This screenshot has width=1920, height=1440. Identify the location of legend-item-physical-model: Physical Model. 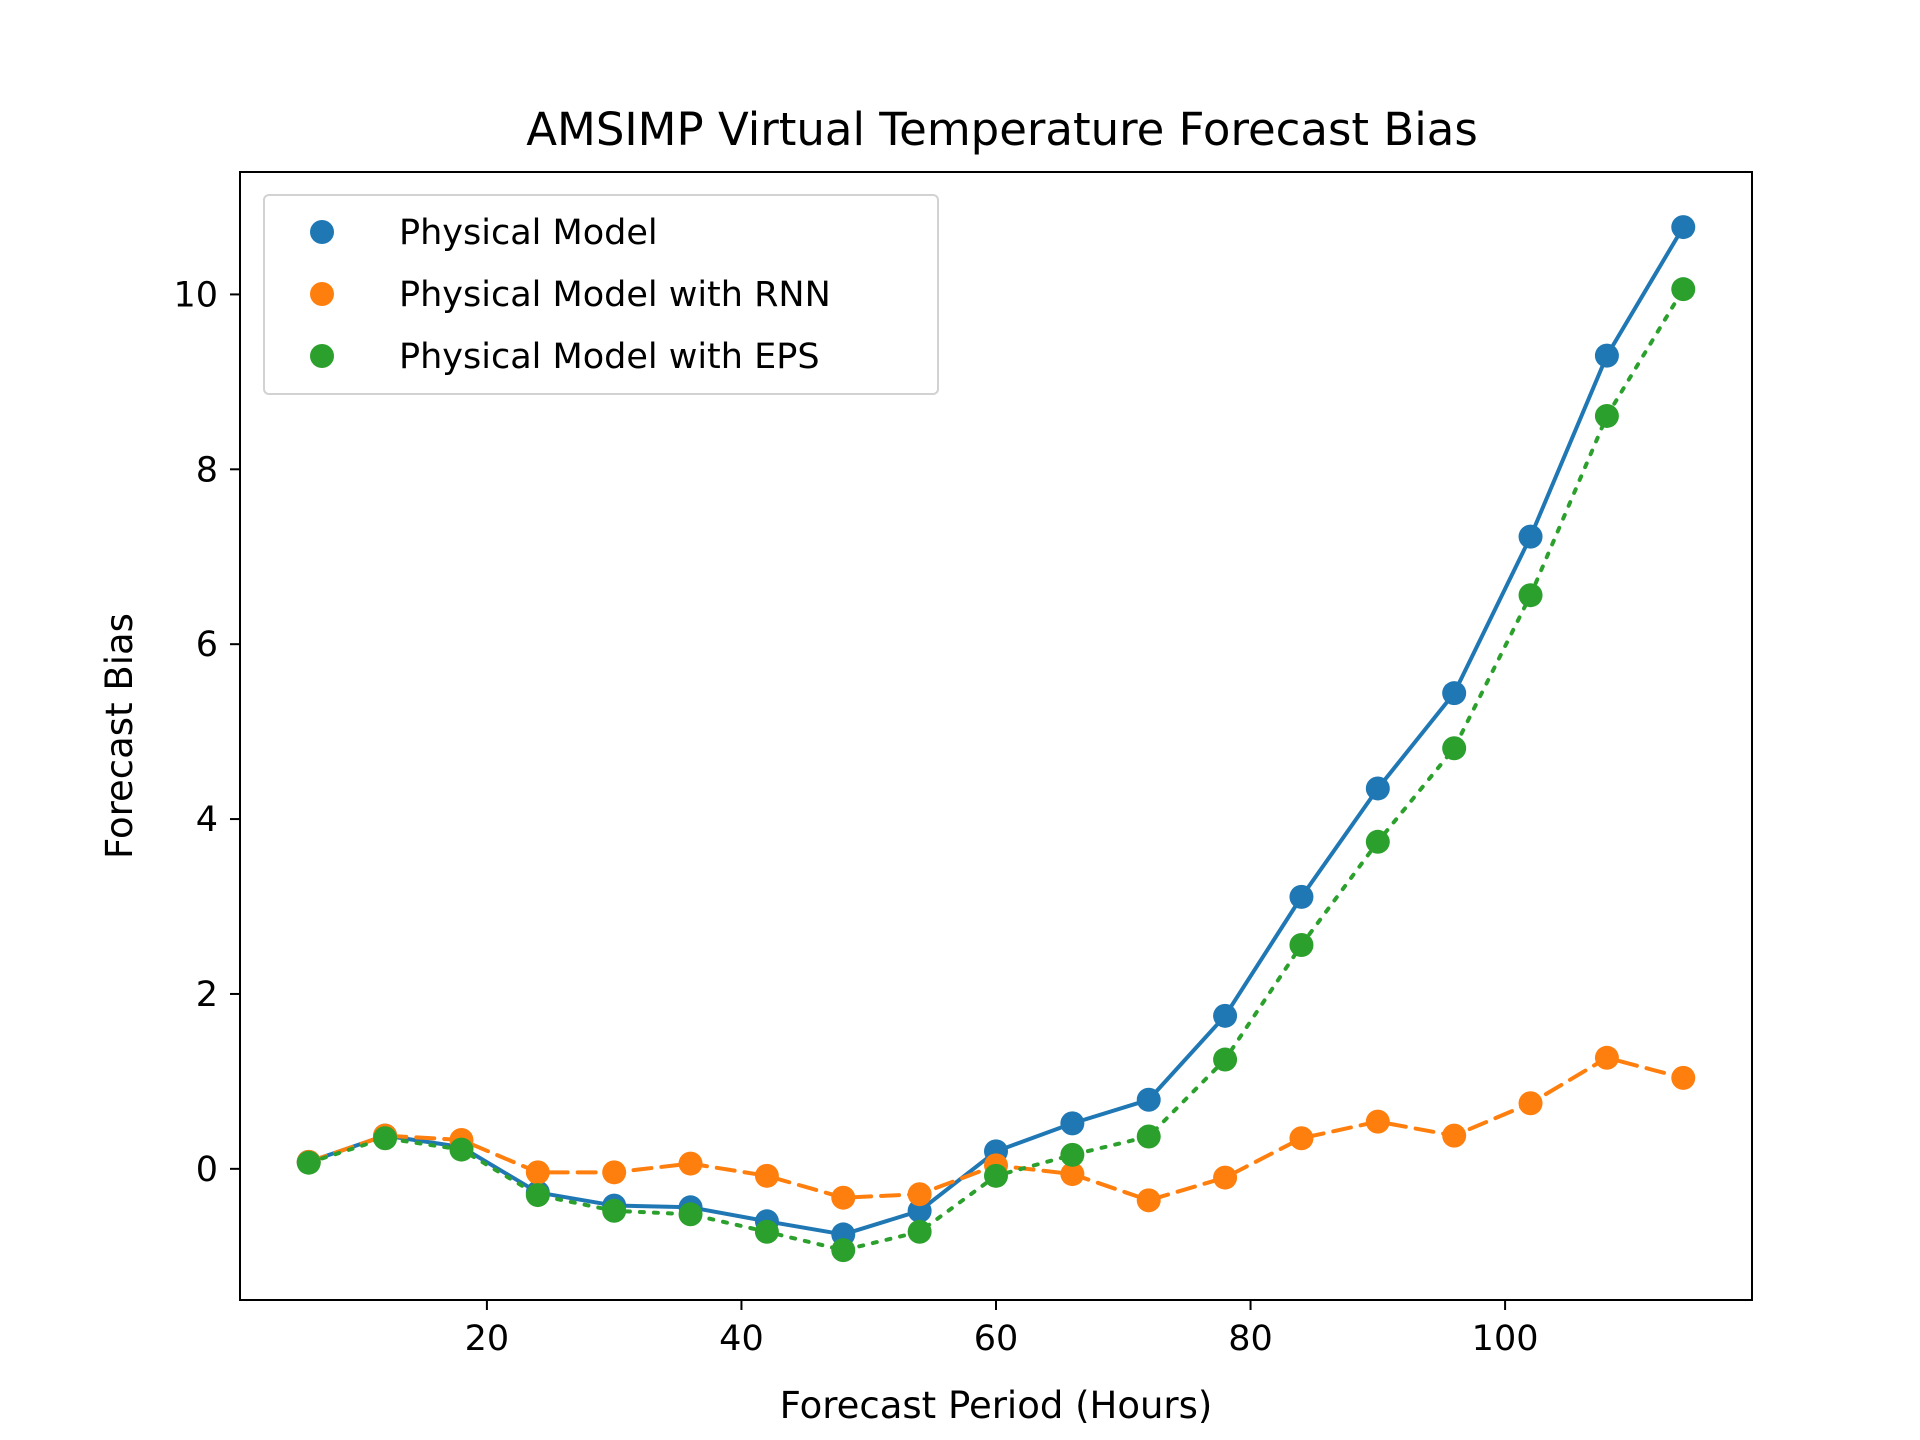
(484, 233).